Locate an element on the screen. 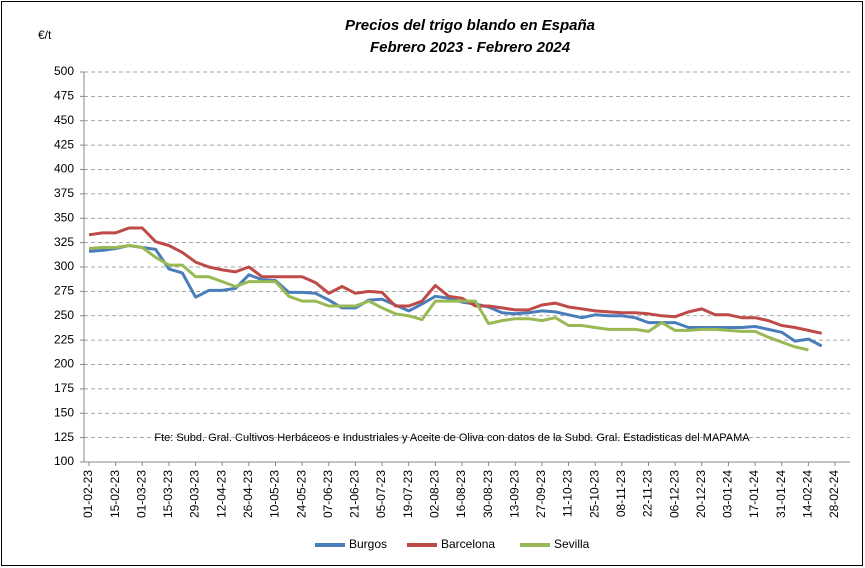 Image resolution: width=865 pixels, height=568 pixels. x-tick-label: 16-08-23 is located at coordinates (461, 494).